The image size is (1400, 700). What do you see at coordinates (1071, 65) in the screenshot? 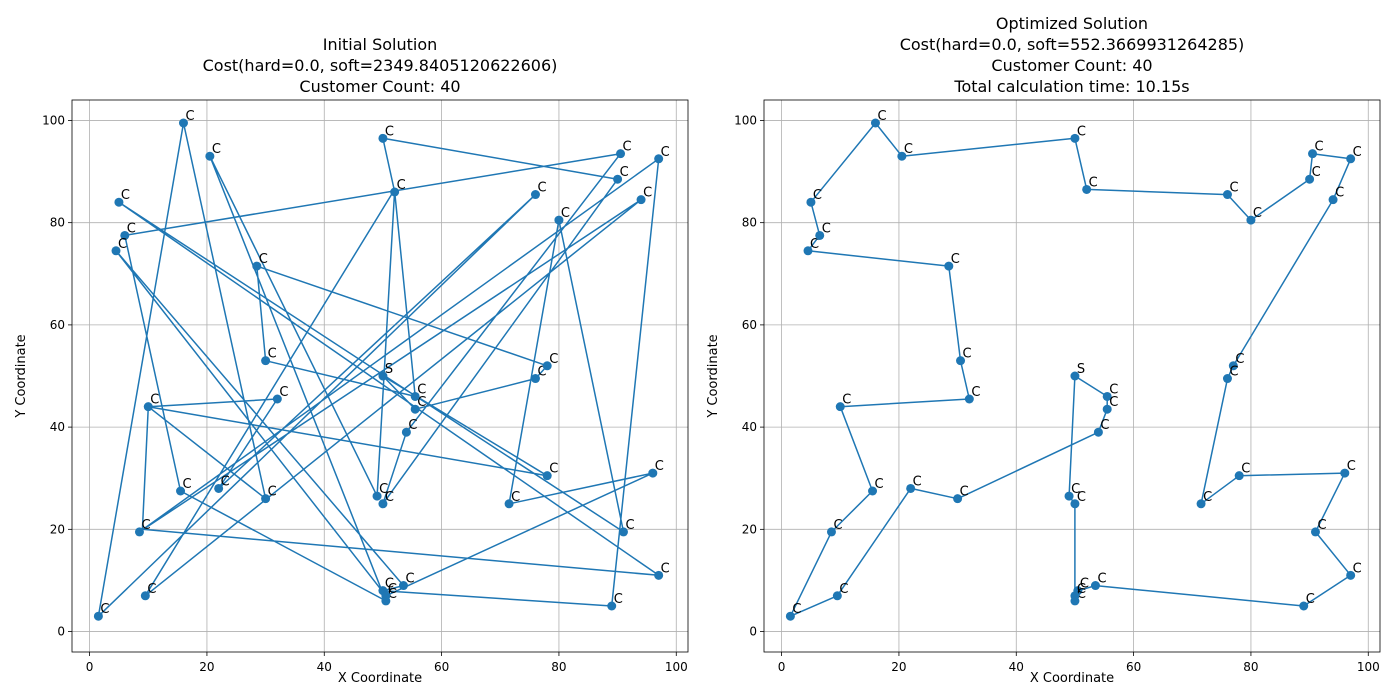
I see `chart-title-line: Customer Count: 40` at bounding box center [1071, 65].